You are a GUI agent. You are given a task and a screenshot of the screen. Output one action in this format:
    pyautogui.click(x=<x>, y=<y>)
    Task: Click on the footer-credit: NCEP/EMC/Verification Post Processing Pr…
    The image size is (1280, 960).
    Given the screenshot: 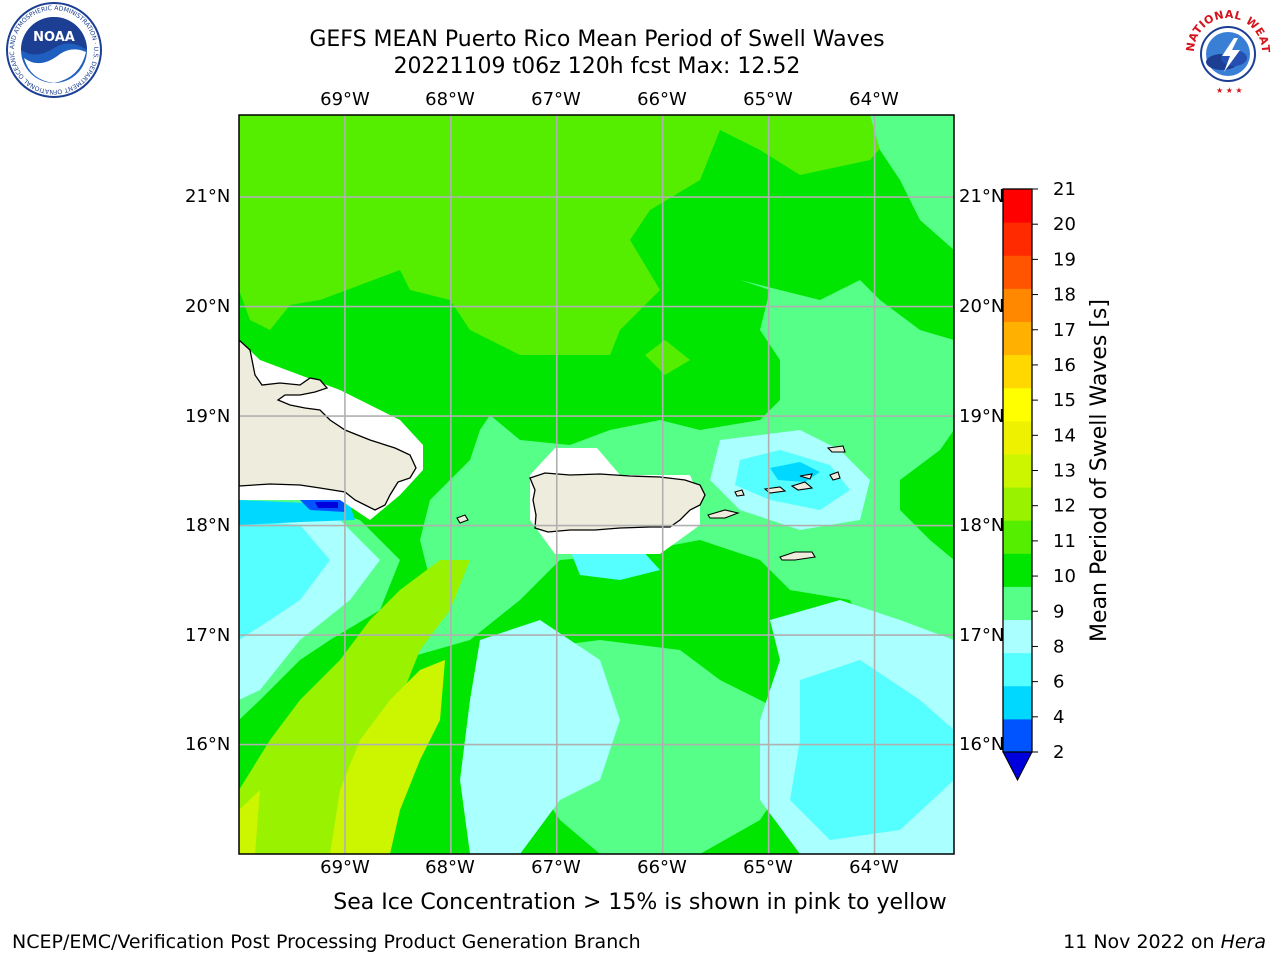 What is the action you would take?
    pyautogui.click(x=326, y=942)
    